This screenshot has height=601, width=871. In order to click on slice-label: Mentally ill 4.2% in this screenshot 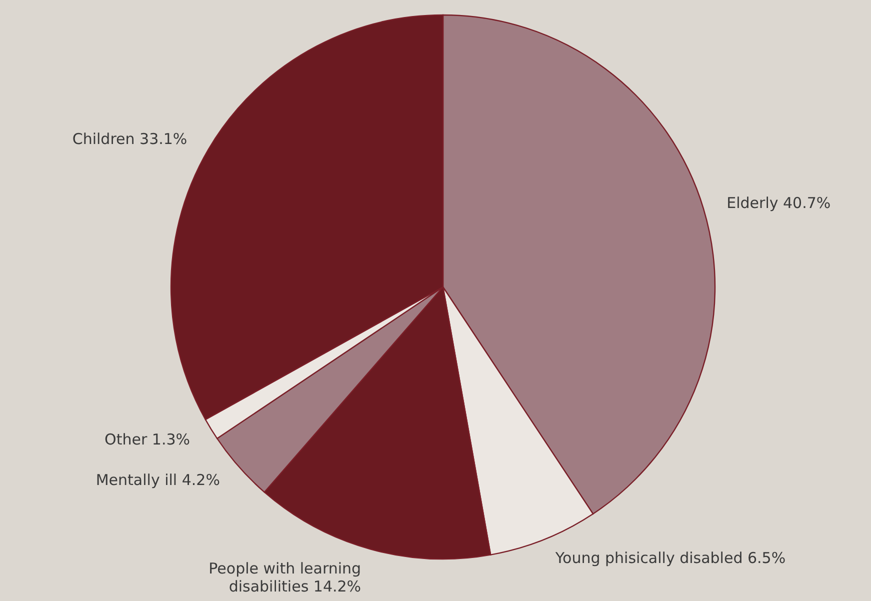, I will do `click(158, 480)`.